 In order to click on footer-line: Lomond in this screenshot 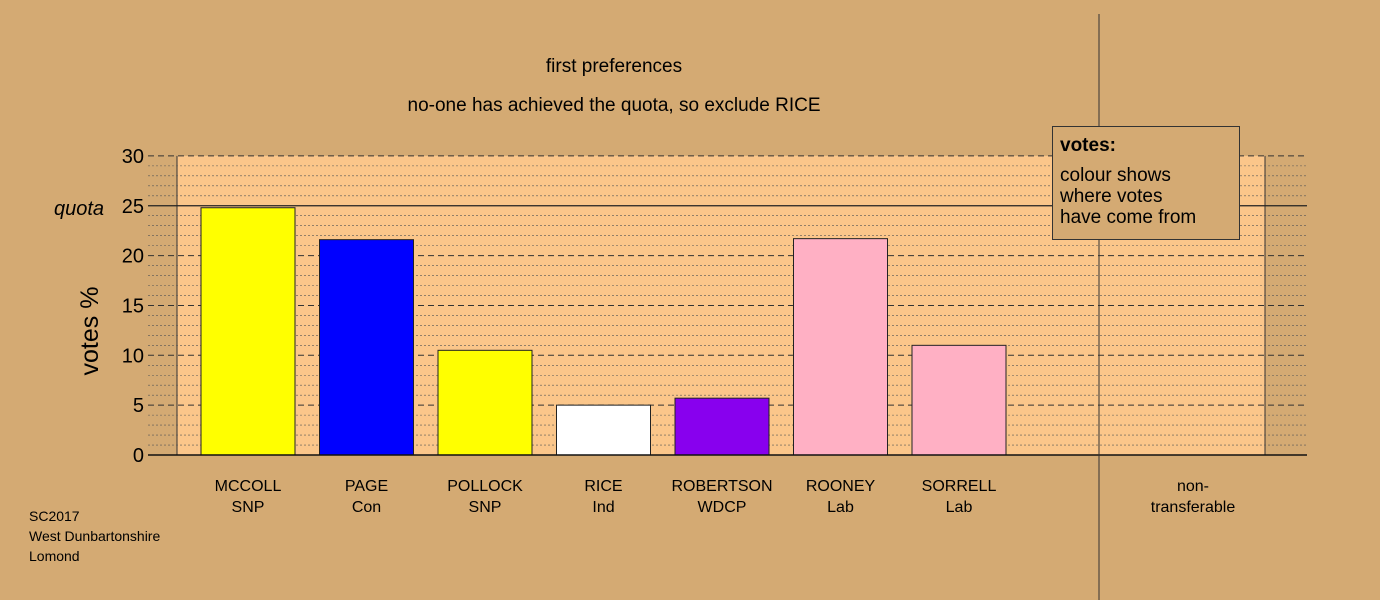, I will do `click(54, 556)`.